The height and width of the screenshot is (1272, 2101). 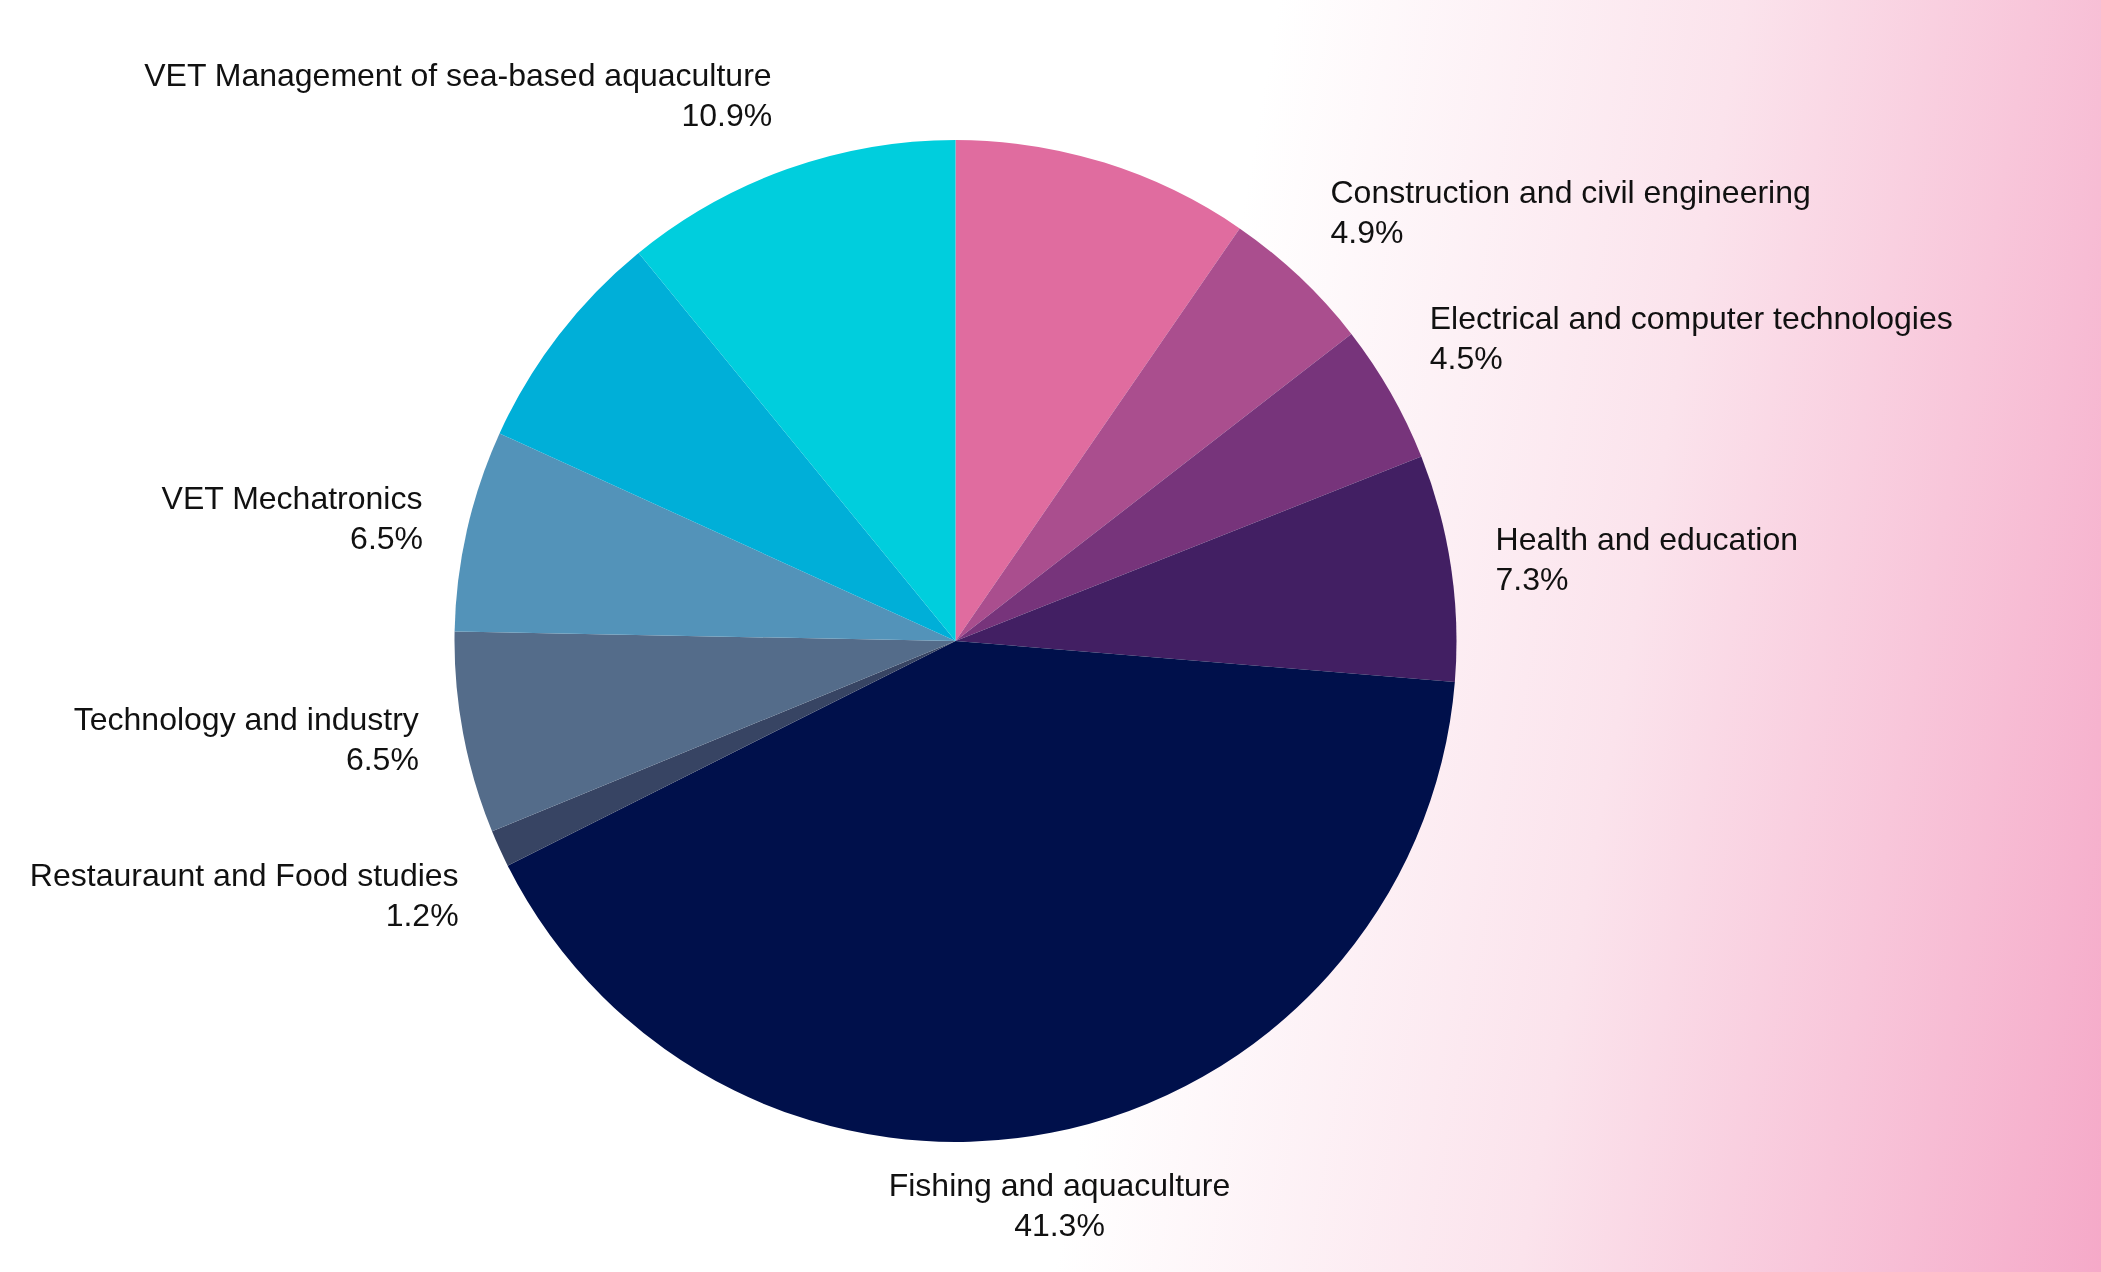 What do you see at coordinates (1570, 191) in the screenshot?
I see `slice-label: Construction and civil engineering` at bounding box center [1570, 191].